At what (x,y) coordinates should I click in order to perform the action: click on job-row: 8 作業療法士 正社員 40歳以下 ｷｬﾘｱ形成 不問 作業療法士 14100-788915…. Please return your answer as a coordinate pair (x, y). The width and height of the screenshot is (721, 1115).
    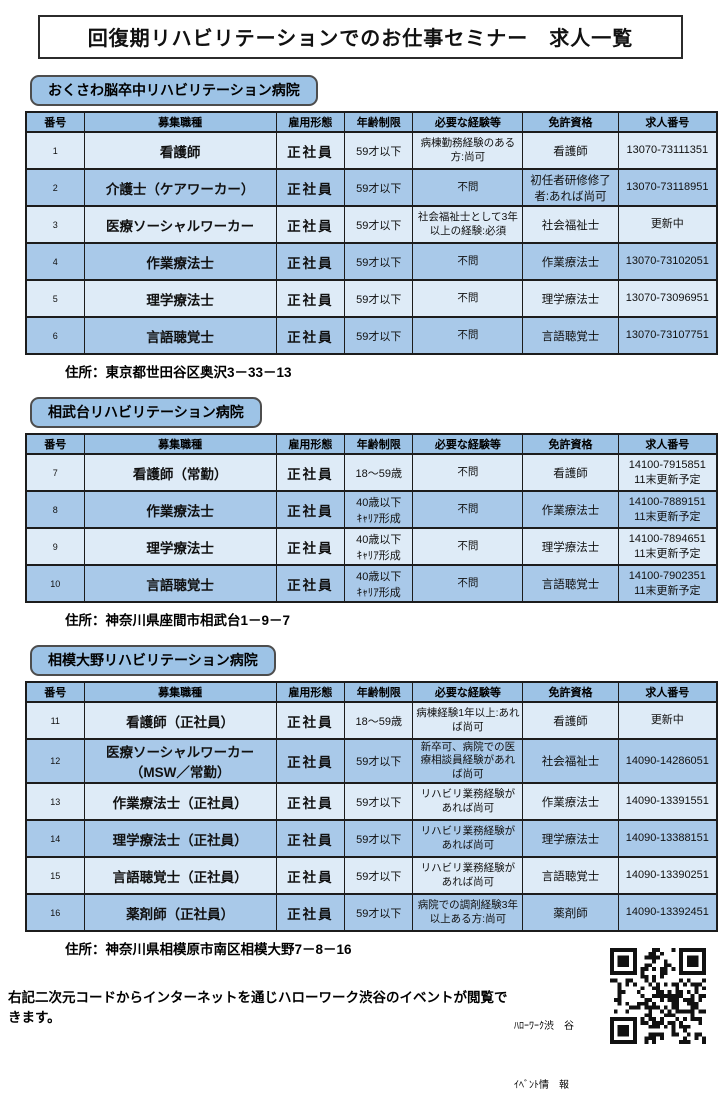
    Looking at the image, I should click on (371, 509).